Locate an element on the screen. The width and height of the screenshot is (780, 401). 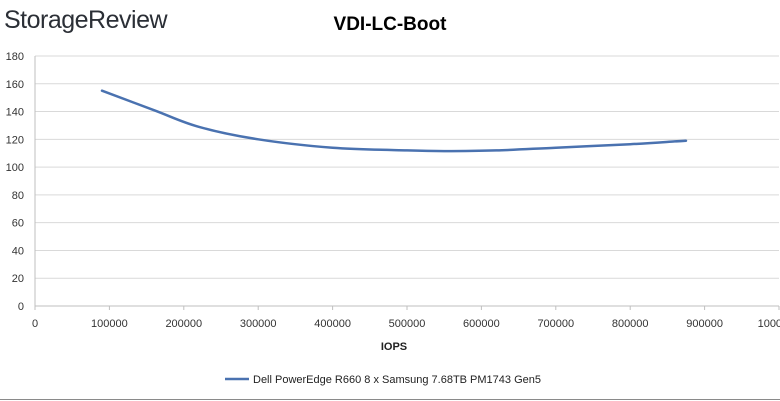
x-tick-label: 900000 is located at coordinates (704, 324).